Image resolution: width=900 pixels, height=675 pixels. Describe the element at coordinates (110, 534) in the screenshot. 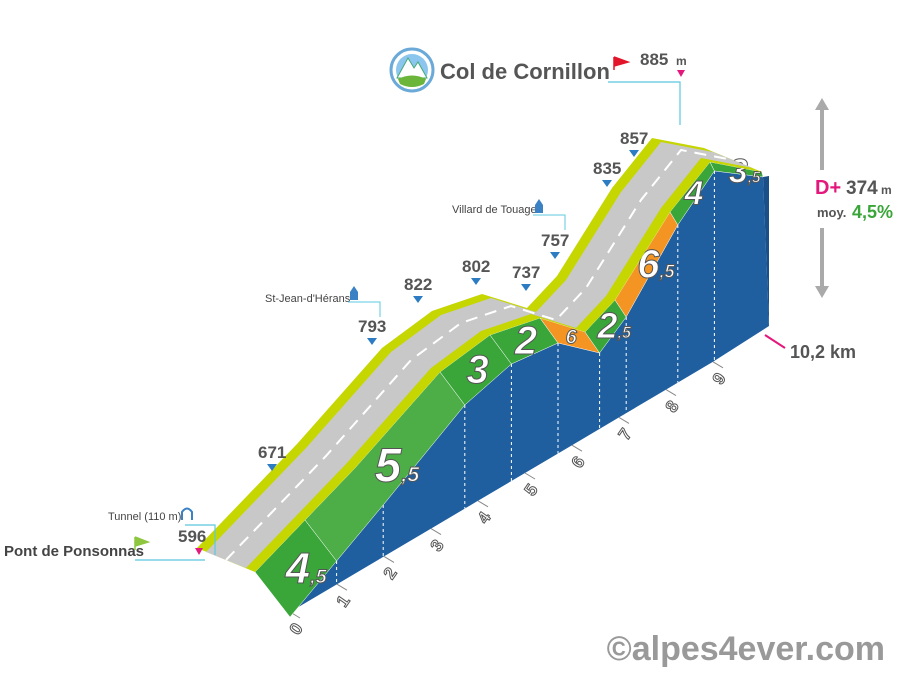

I see `start-block: Pont de Ponsonnas Tunnel (110 m) 596` at that location.